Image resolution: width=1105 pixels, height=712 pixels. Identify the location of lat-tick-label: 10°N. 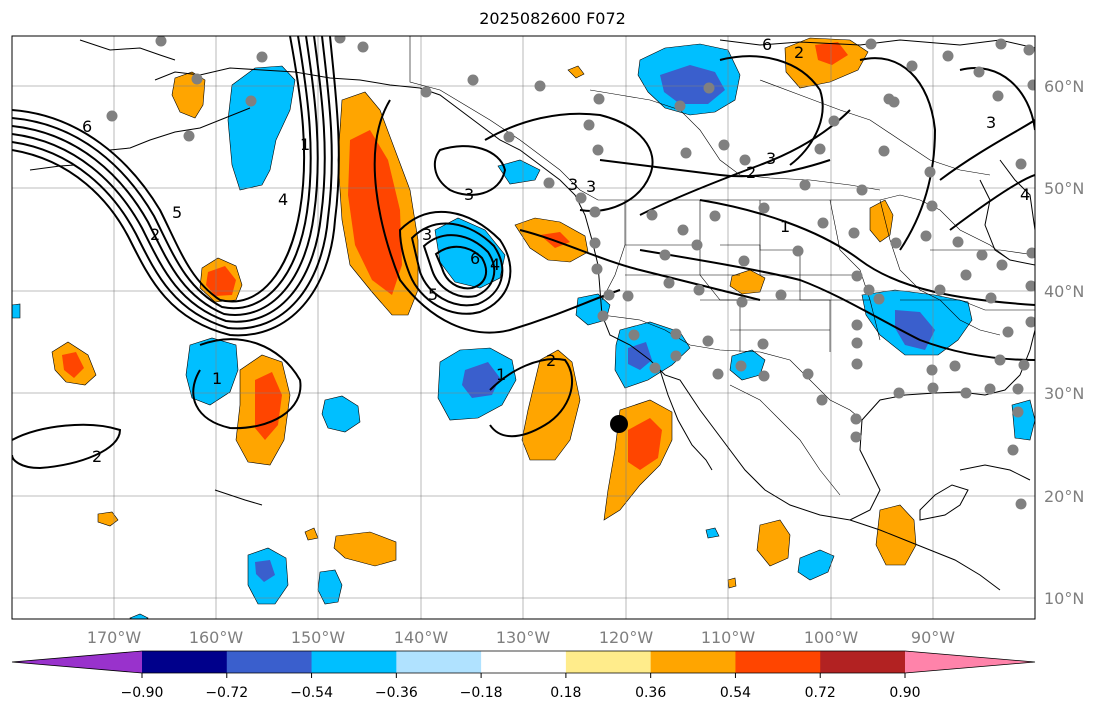
(1064, 598).